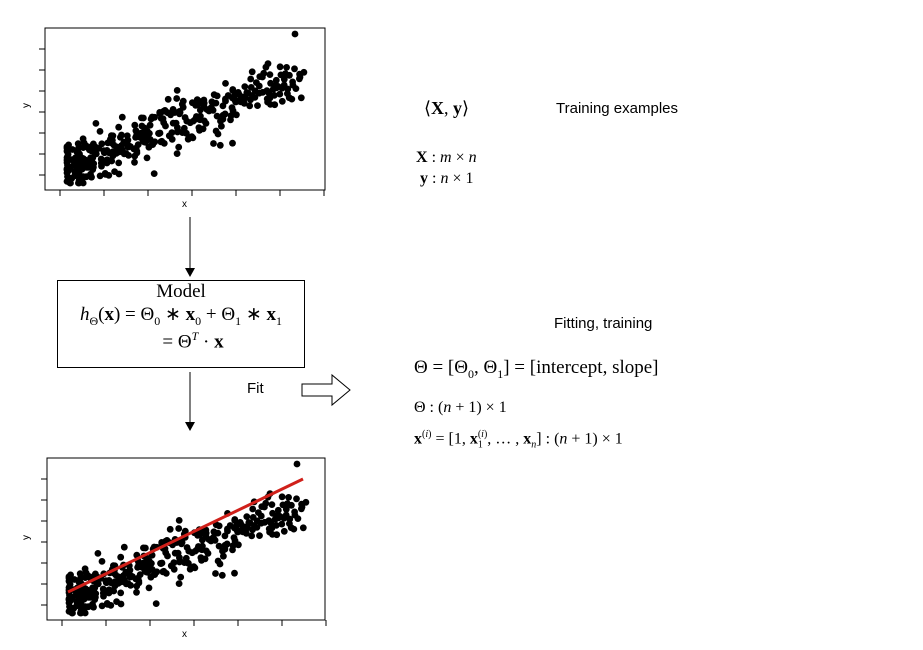 The height and width of the screenshot is (650, 923). What do you see at coordinates (184, 634) in the screenshot?
I see `x-axis-label-bottom: x` at bounding box center [184, 634].